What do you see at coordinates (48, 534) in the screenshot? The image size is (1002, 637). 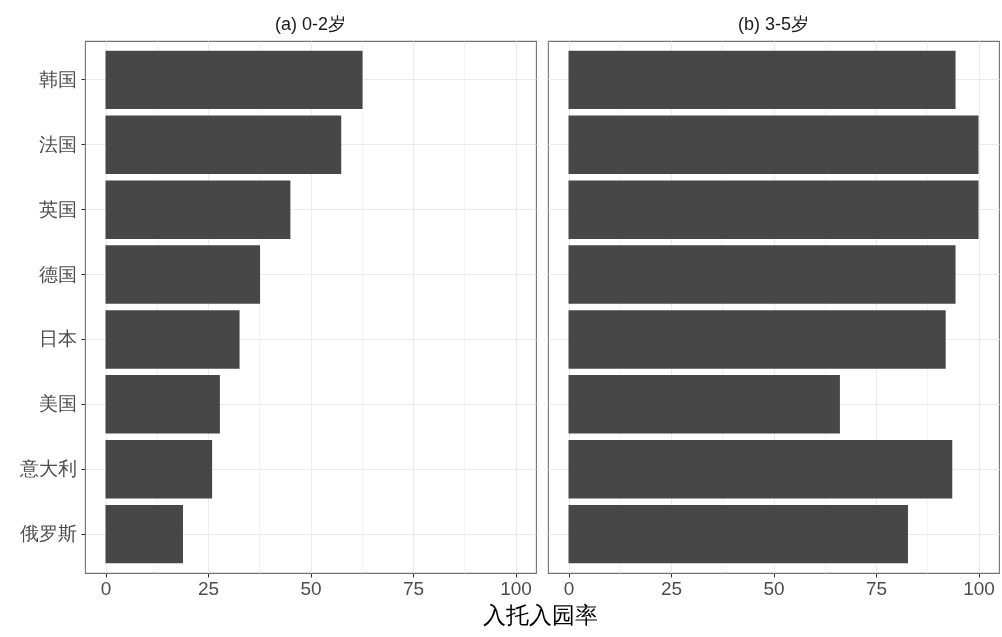 I see `y-tick-label: 俄罗斯` at bounding box center [48, 534].